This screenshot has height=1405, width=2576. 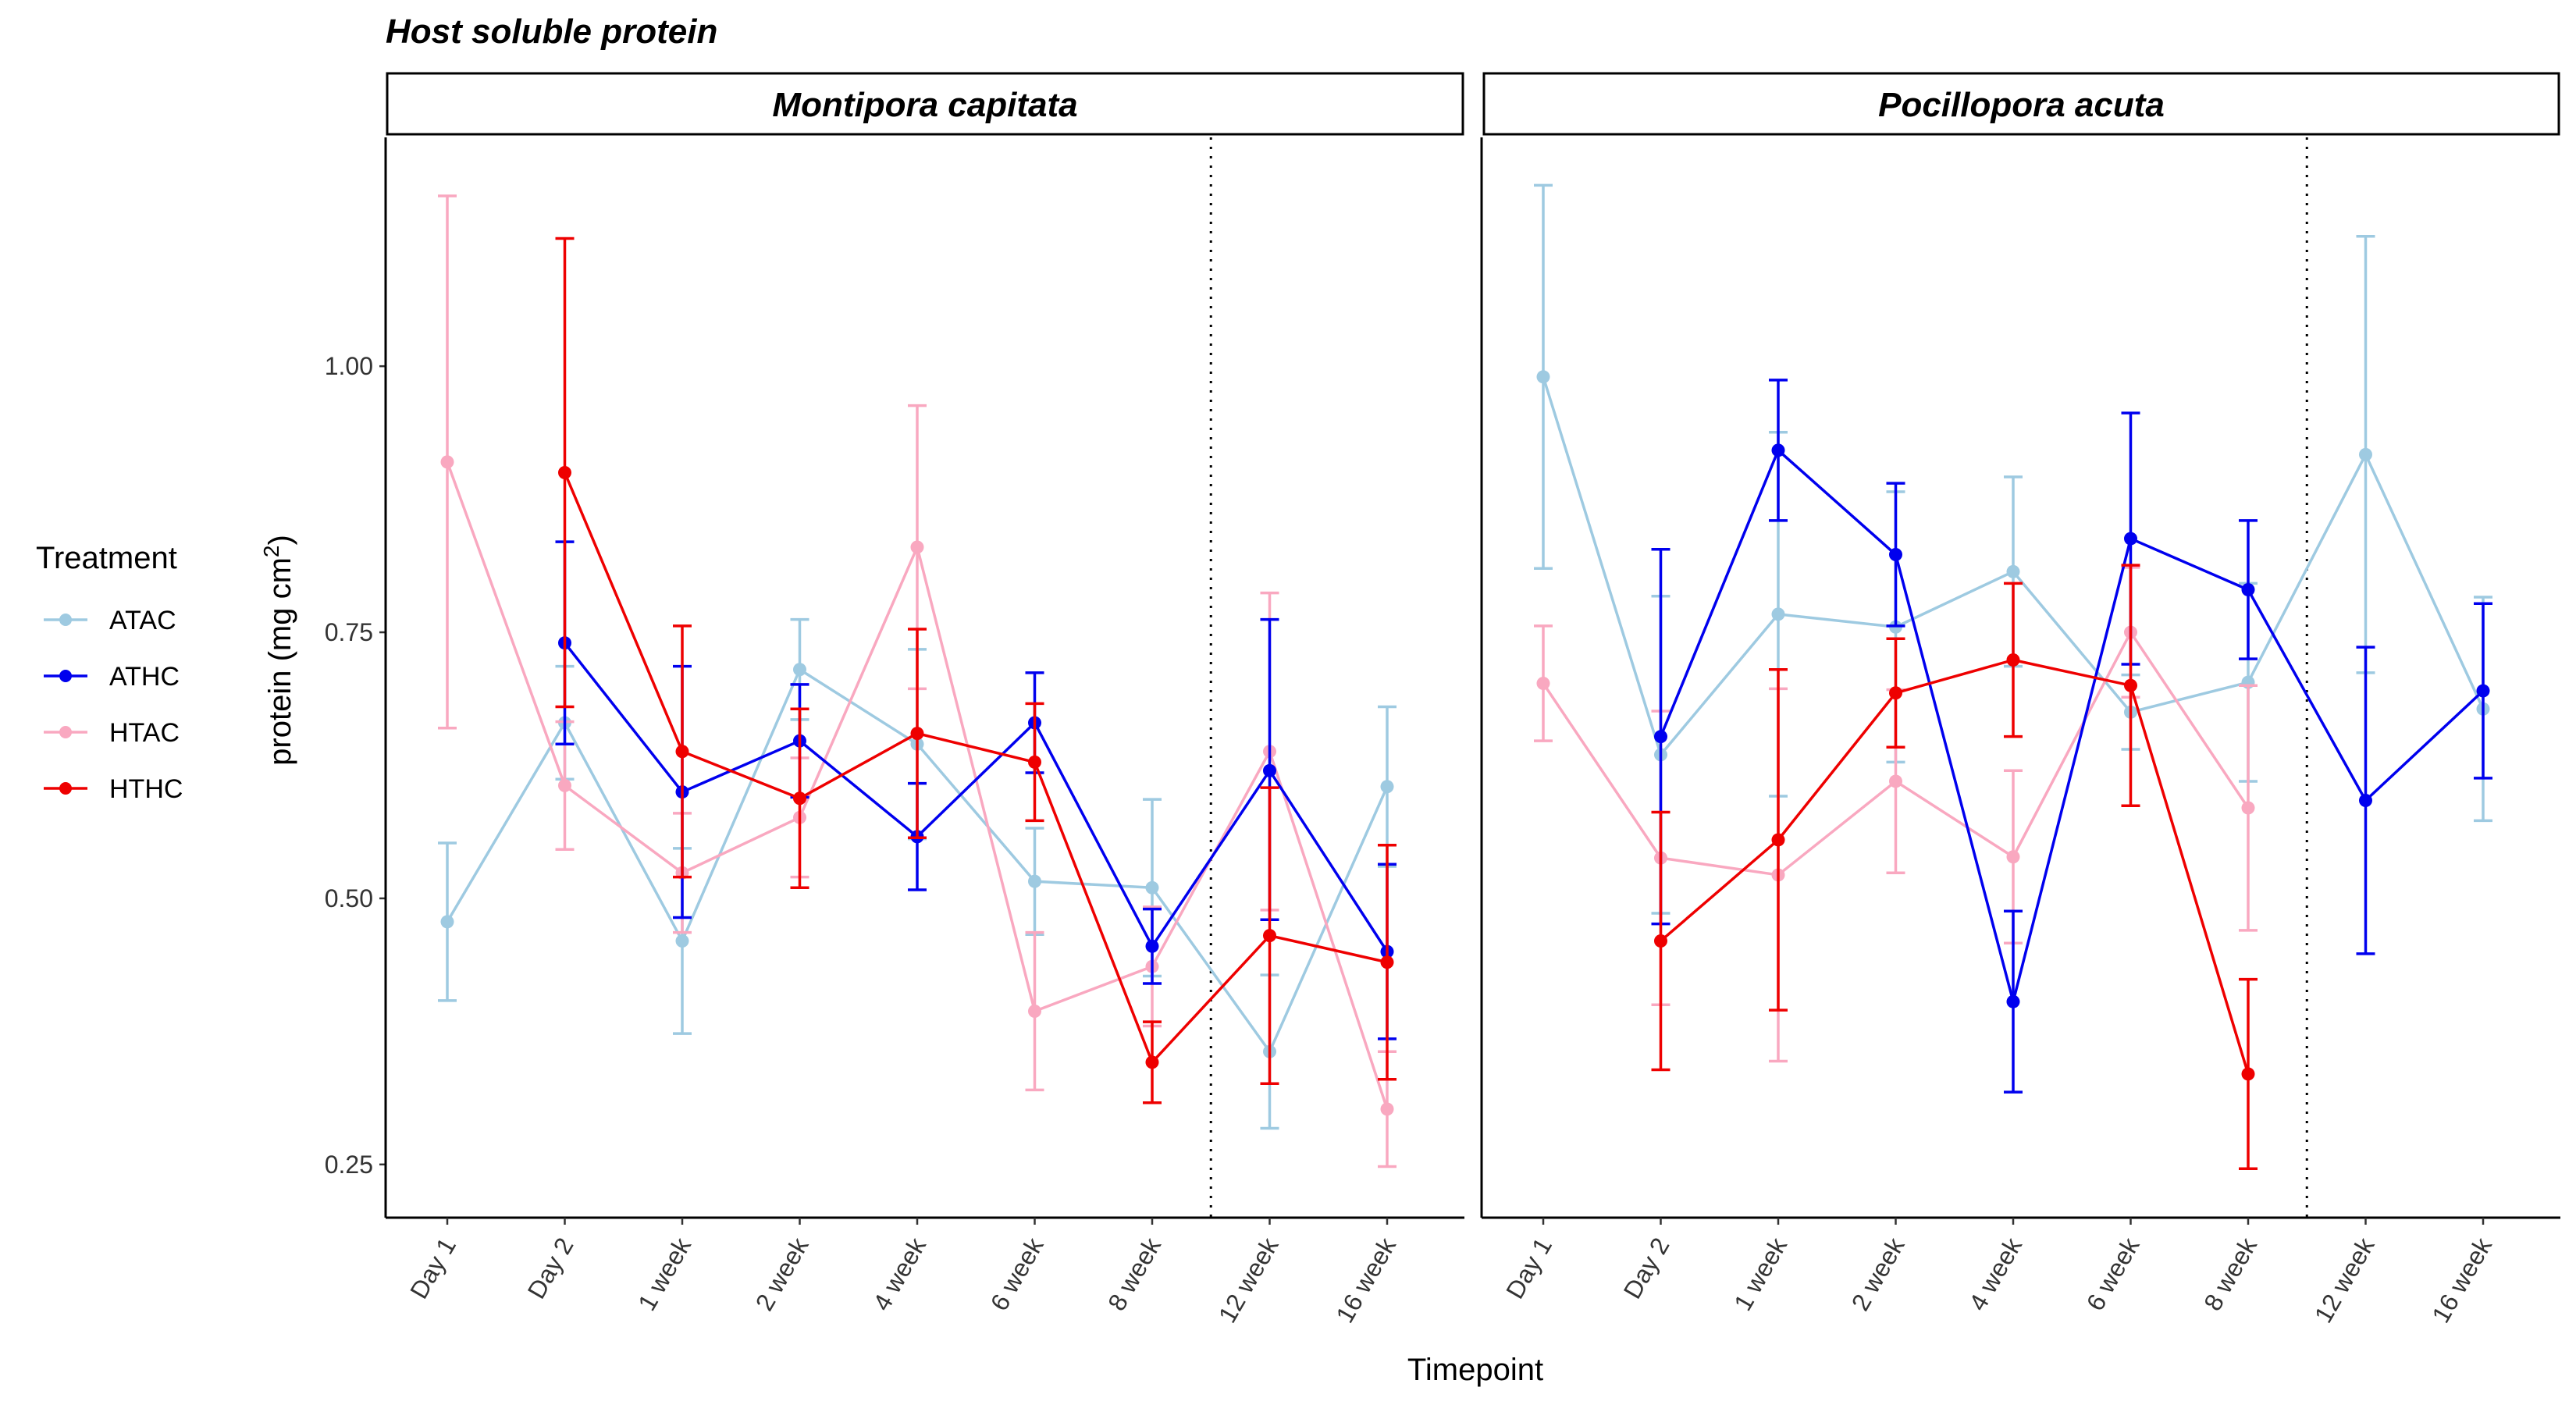 What do you see at coordinates (349, 632) in the screenshot?
I see `y-tick-label: 0.75` at bounding box center [349, 632].